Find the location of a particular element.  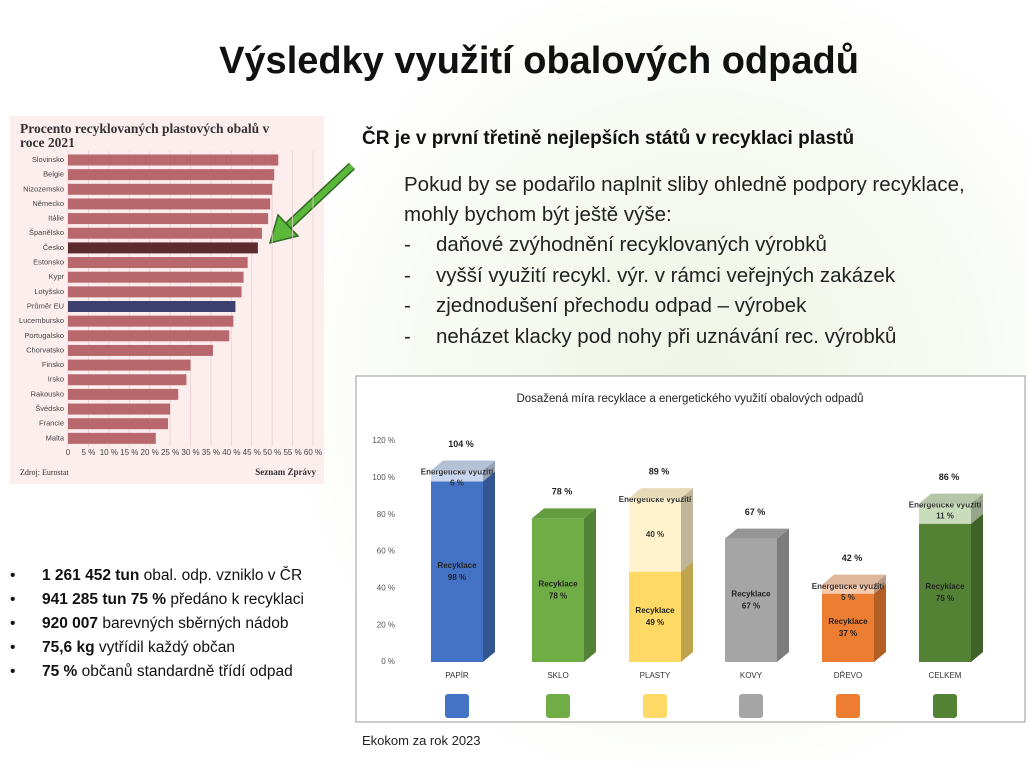

stat-item: 1 261 452 tun obal. odp. vzniklo v ČR is located at coordinates (157, 576).